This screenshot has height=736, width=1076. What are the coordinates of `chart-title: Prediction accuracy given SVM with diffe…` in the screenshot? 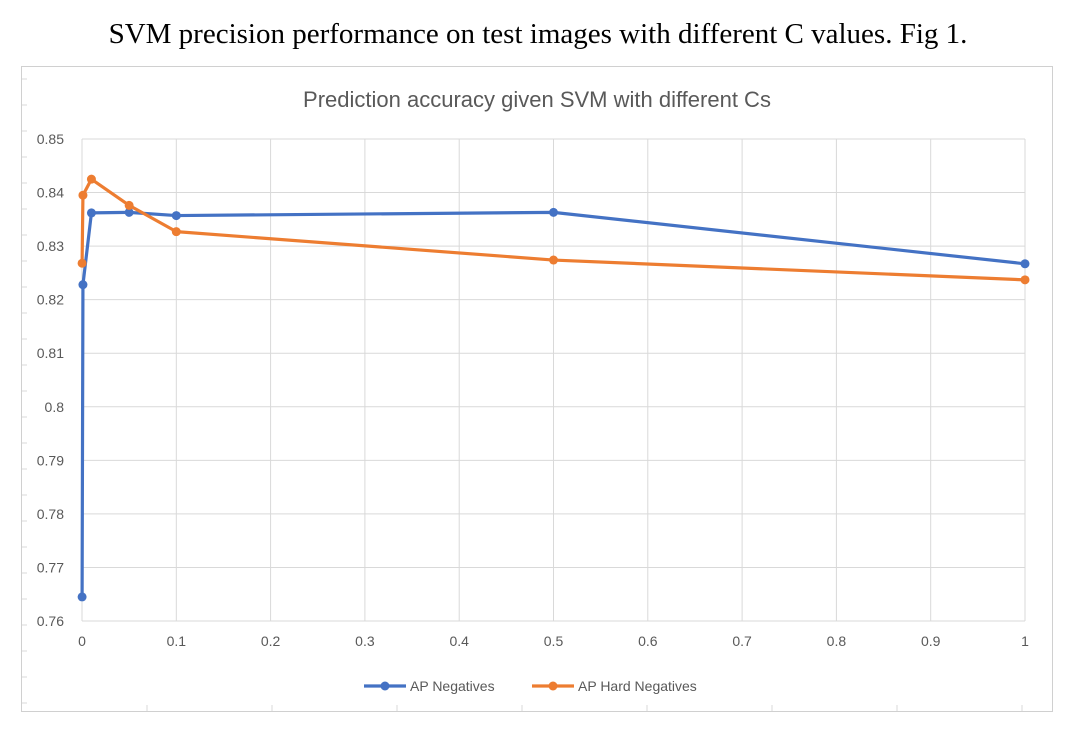 It's located at (537, 99).